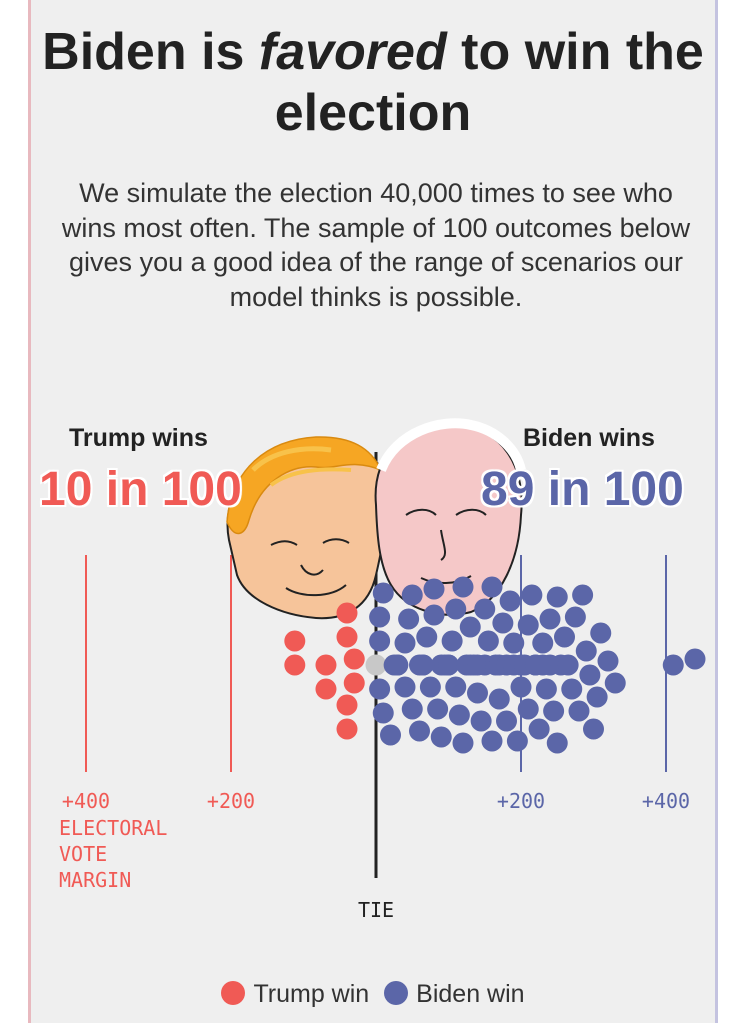 Image resolution: width=750 pixels, height=1023 pixels. Describe the element at coordinates (113, 828) in the screenshot. I see `axis-title-line: ELECTORAL` at that location.